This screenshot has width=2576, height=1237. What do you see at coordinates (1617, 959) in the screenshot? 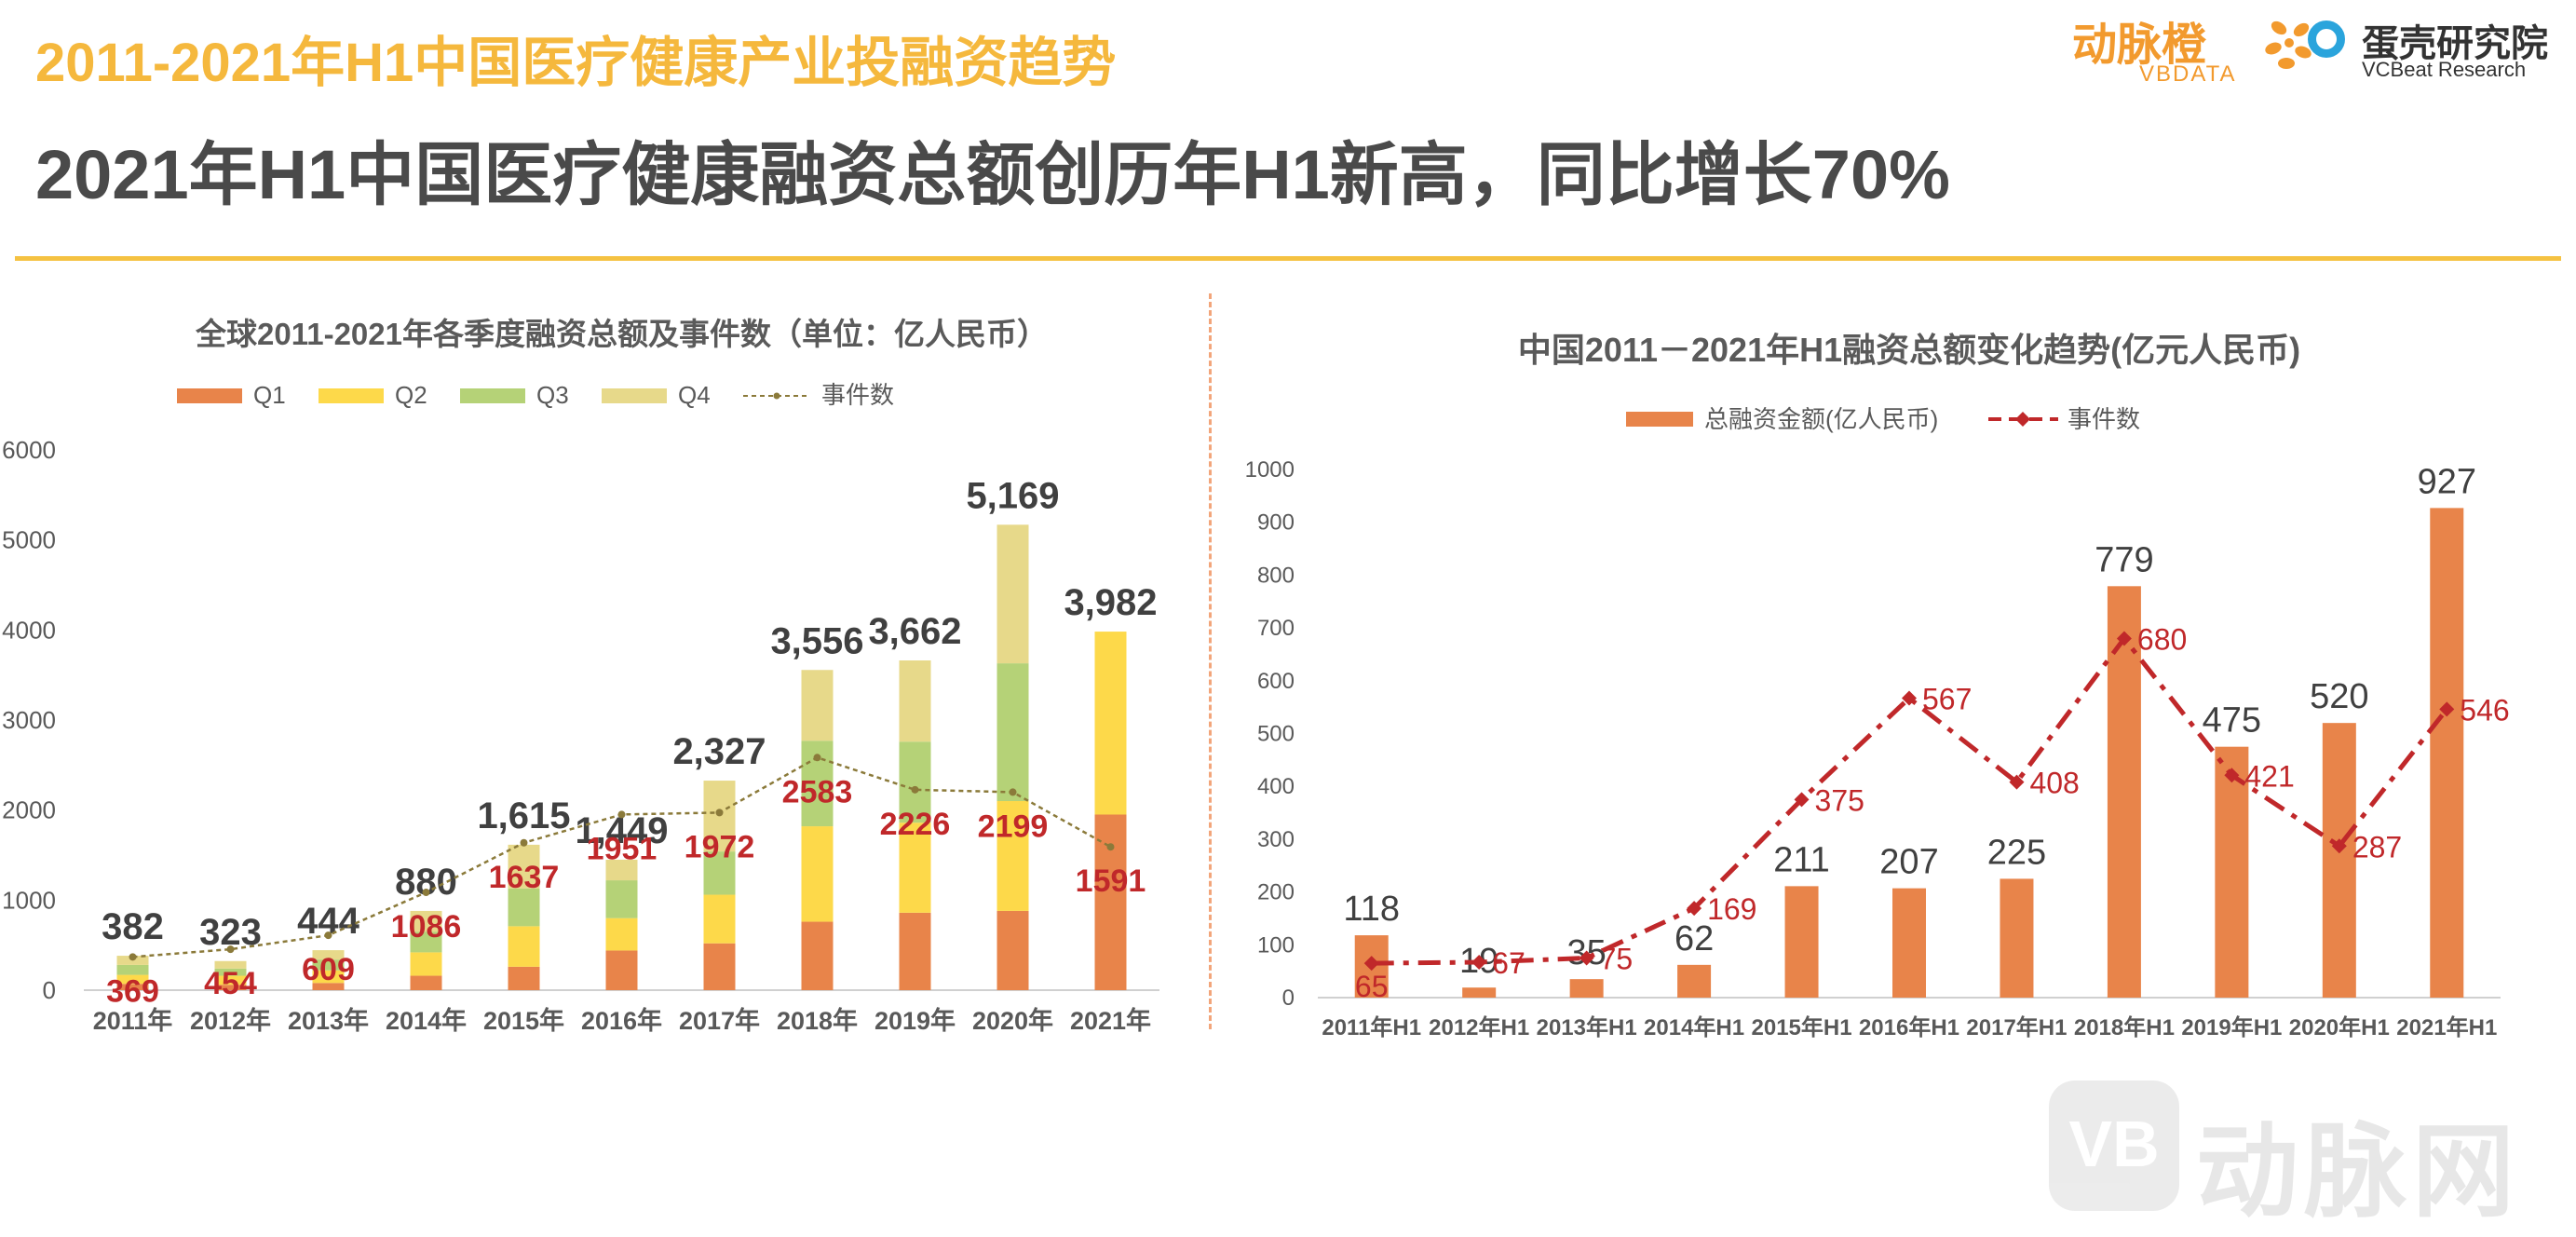
I see `events-label: 75` at bounding box center [1617, 959].